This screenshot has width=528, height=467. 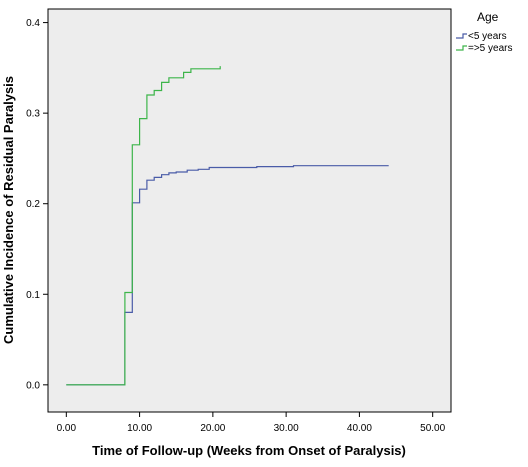 I want to click on y-tick-label: 0.3, so click(x=33, y=114).